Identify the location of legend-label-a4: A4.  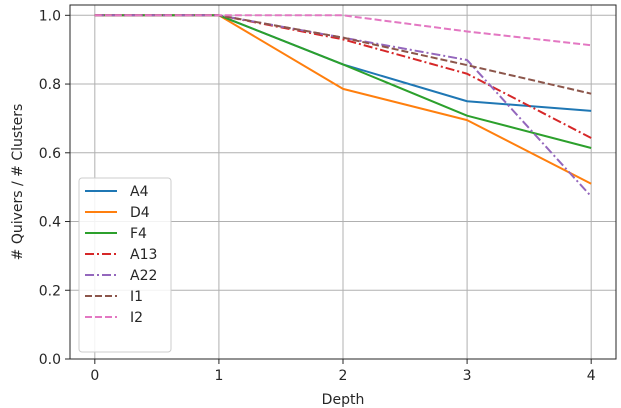
(139, 192).